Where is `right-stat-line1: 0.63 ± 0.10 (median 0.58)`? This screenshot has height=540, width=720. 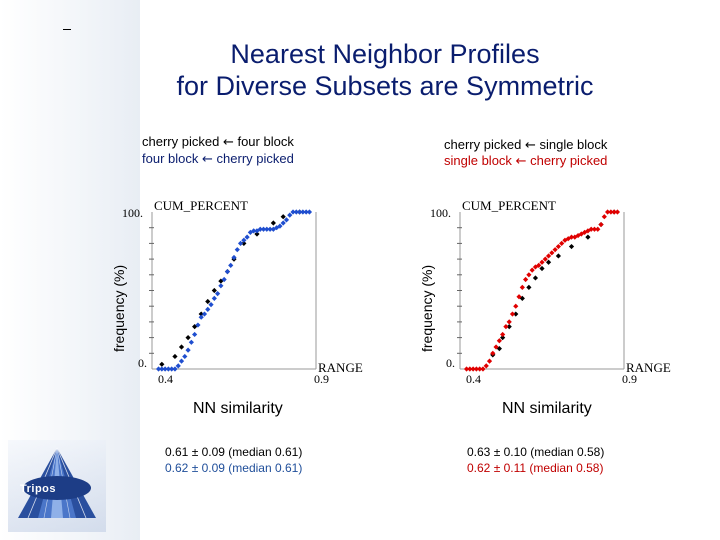 right-stat-line1: 0.63 ± 0.10 (median 0.58) is located at coordinates (536, 452).